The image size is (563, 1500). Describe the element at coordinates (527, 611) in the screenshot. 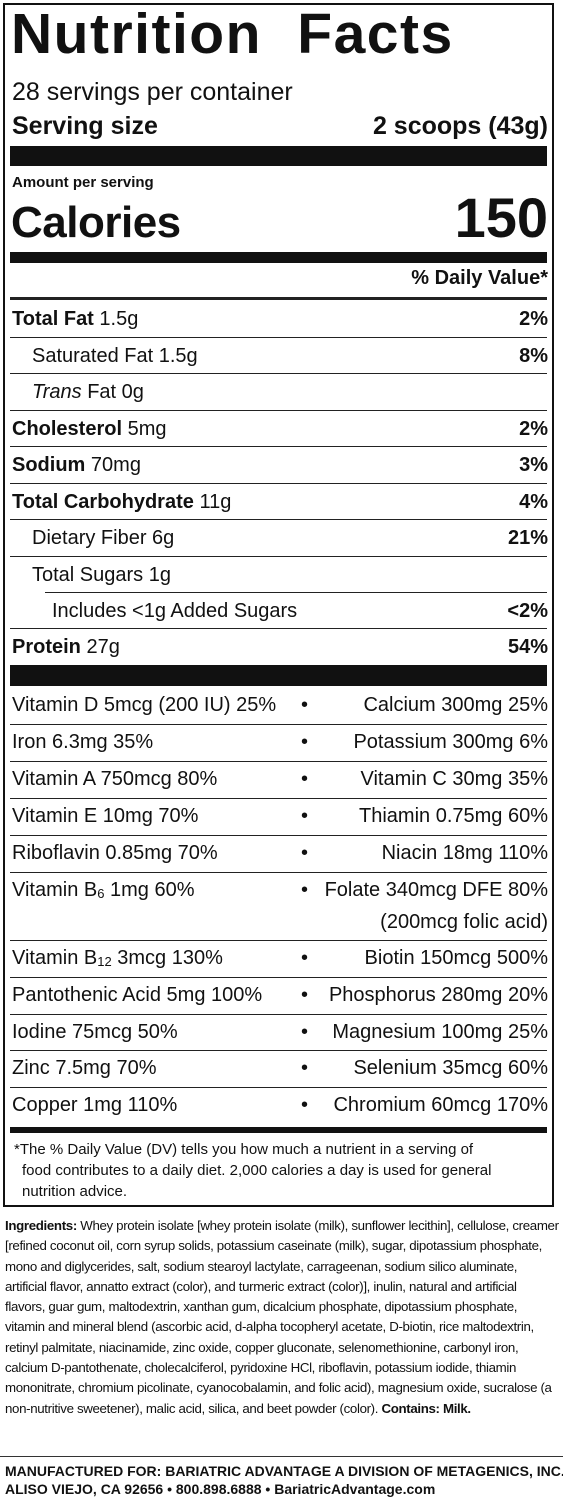

I see `nutrient-dv: <2%` at that location.